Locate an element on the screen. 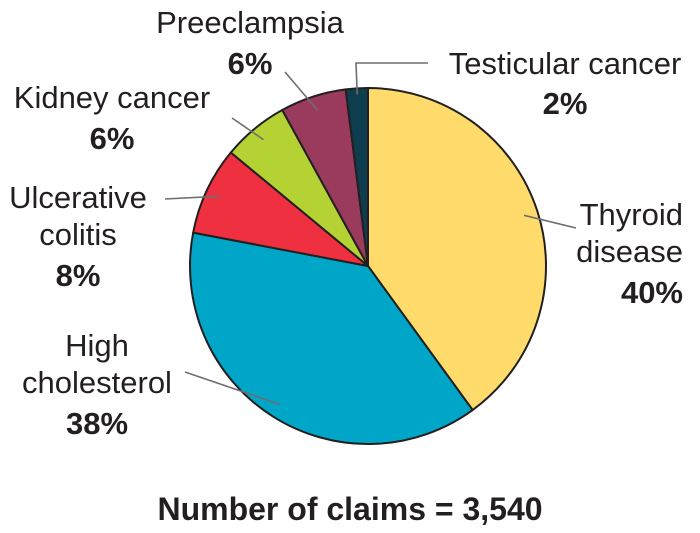 Image resolution: width=700 pixels, height=533 pixels. leader-line-preeclampsia is located at coordinates (301, 91).